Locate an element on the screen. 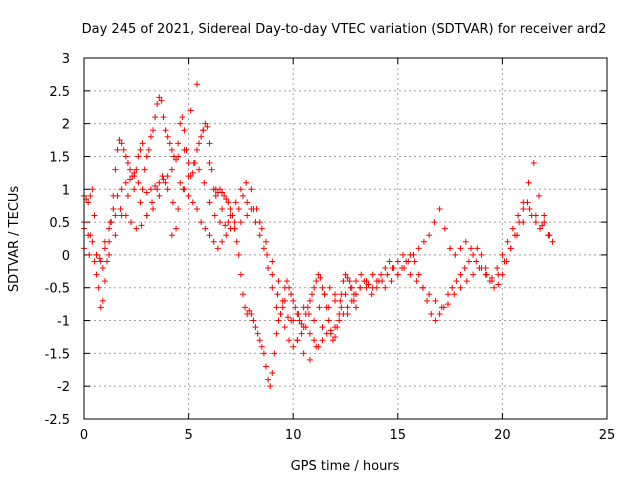  y-tick-label: 1.5 is located at coordinates (59, 157).